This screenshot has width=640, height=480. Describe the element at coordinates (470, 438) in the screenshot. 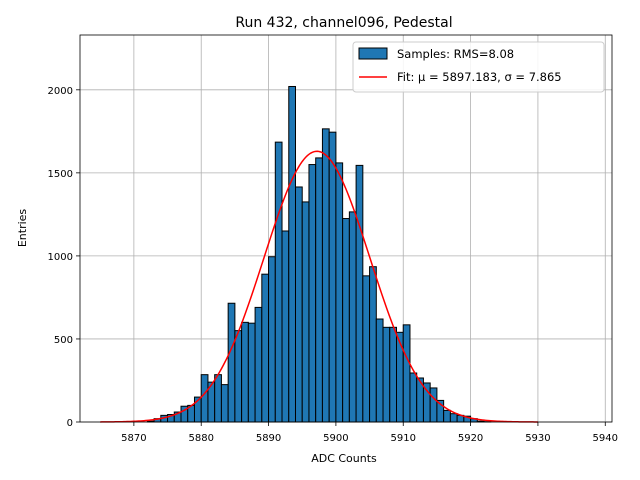

I see `x-tick-label: 5920` at that location.